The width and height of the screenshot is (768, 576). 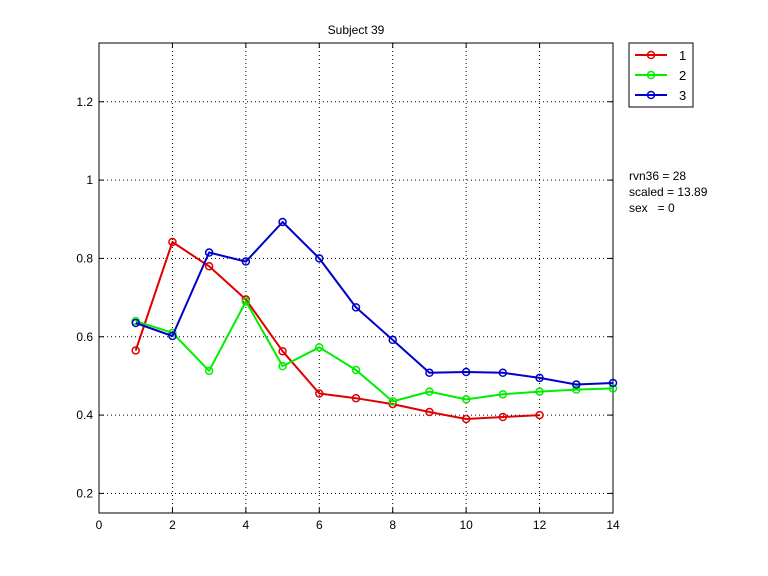 I want to click on legend: 1 2 3, so click(x=661, y=75).